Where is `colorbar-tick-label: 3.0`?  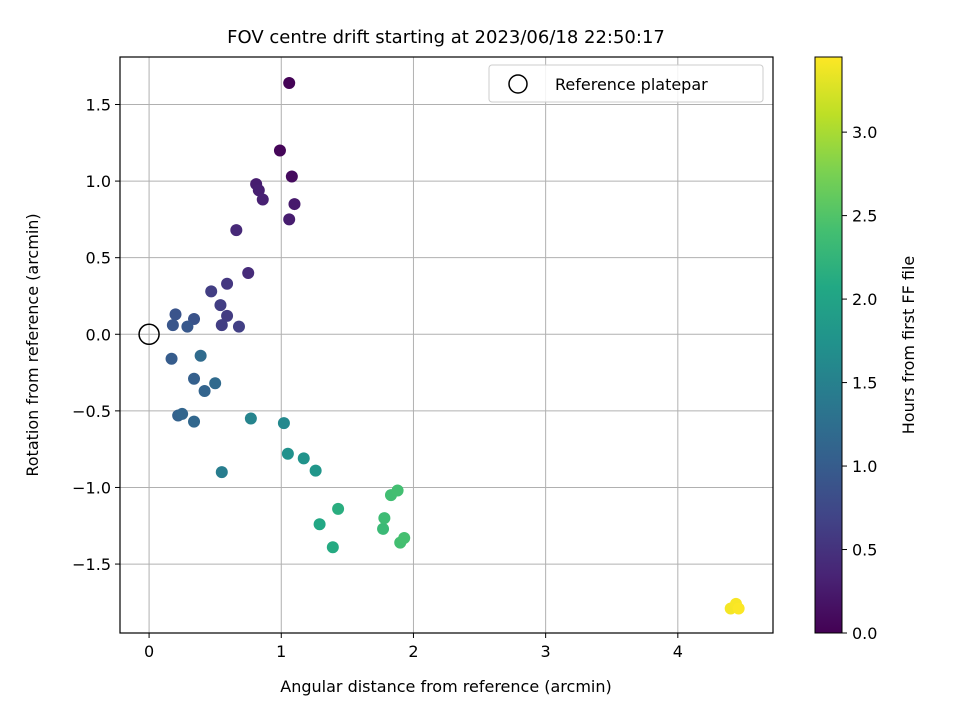
colorbar-tick-label: 3.0 is located at coordinates (864, 132).